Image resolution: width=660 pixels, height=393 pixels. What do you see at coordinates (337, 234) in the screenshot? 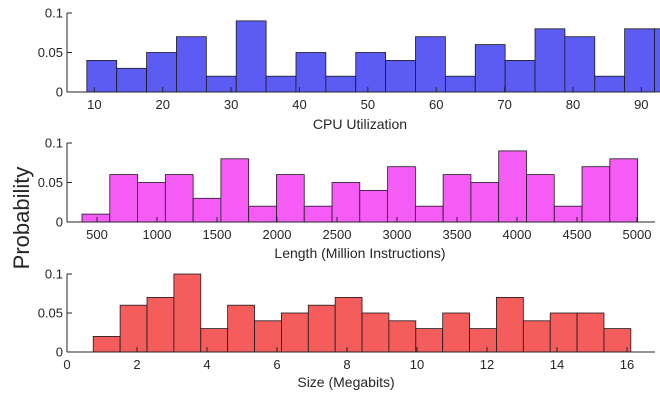
I see `x-tick-label: 2500` at bounding box center [337, 234].